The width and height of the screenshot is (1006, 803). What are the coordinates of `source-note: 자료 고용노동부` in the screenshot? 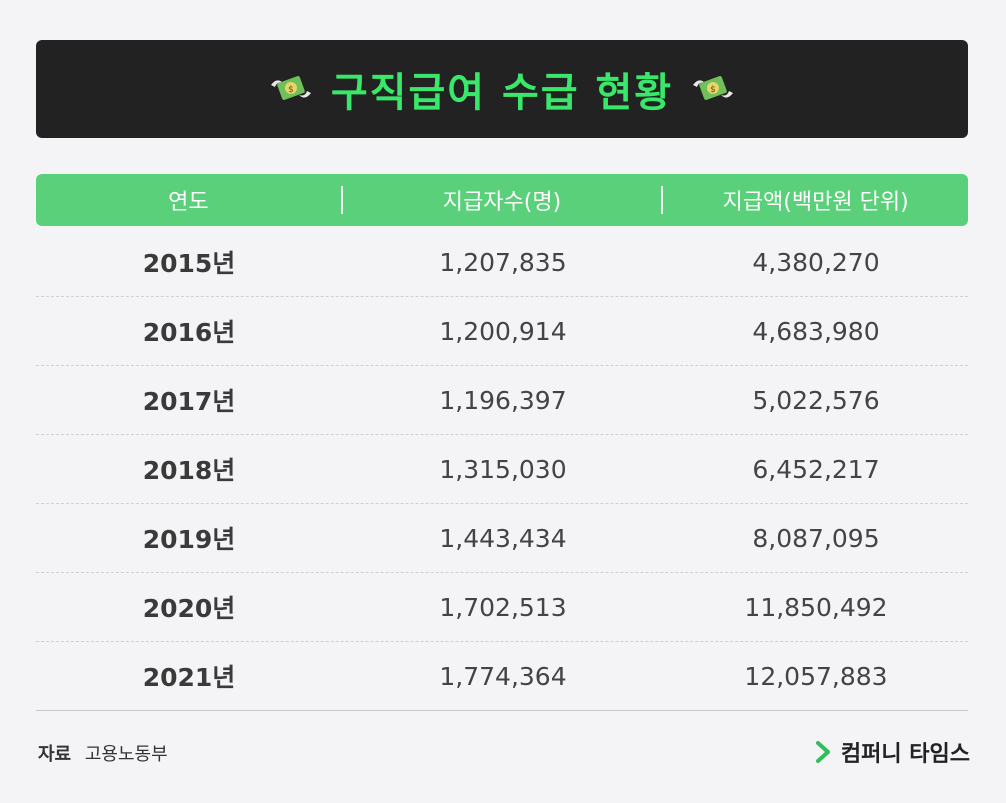 It's located at (103, 753).